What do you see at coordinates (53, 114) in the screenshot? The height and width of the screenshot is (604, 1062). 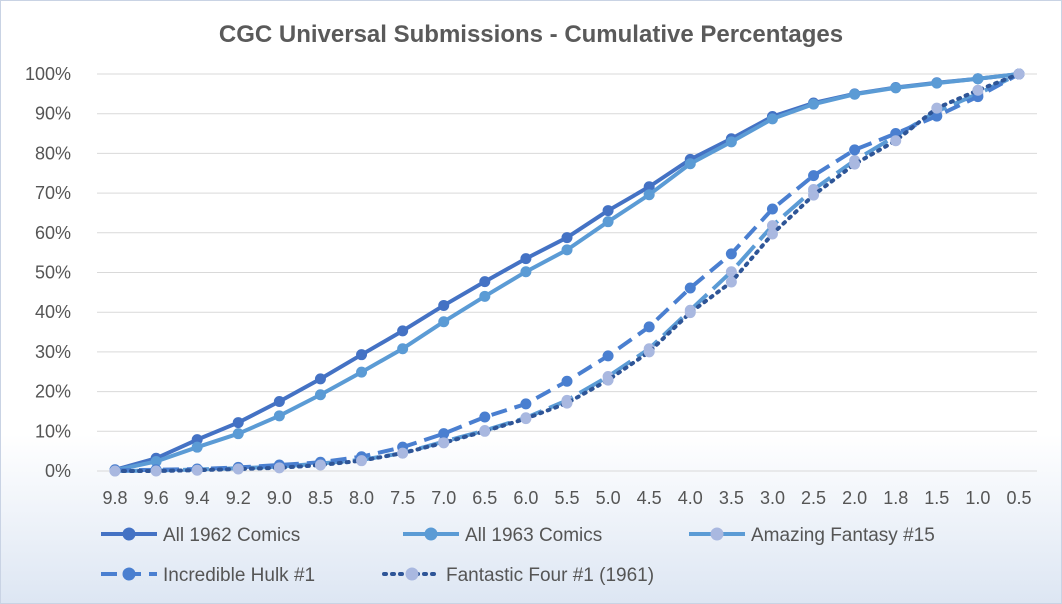 I see `y-tick-label: 90%` at bounding box center [53, 114].